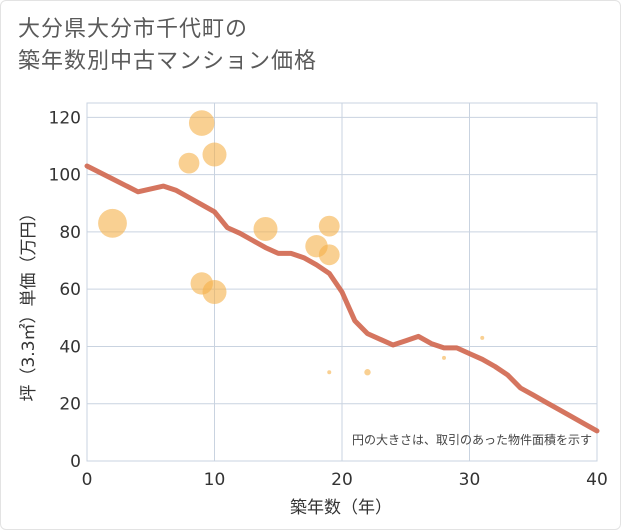 This screenshot has height=530, width=621. What do you see at coordinates (70, 347) in the screenshot?
I see `y-tick-label: 40` at bounding box center [70, 347].